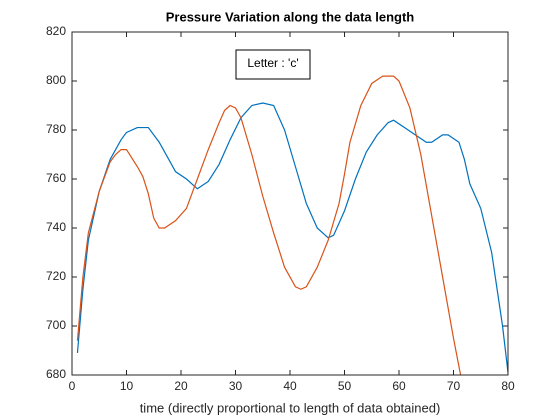  Describe the element at coordinates (56, 129) in the screenshot. I see `y-tick-label: 780` at that location.